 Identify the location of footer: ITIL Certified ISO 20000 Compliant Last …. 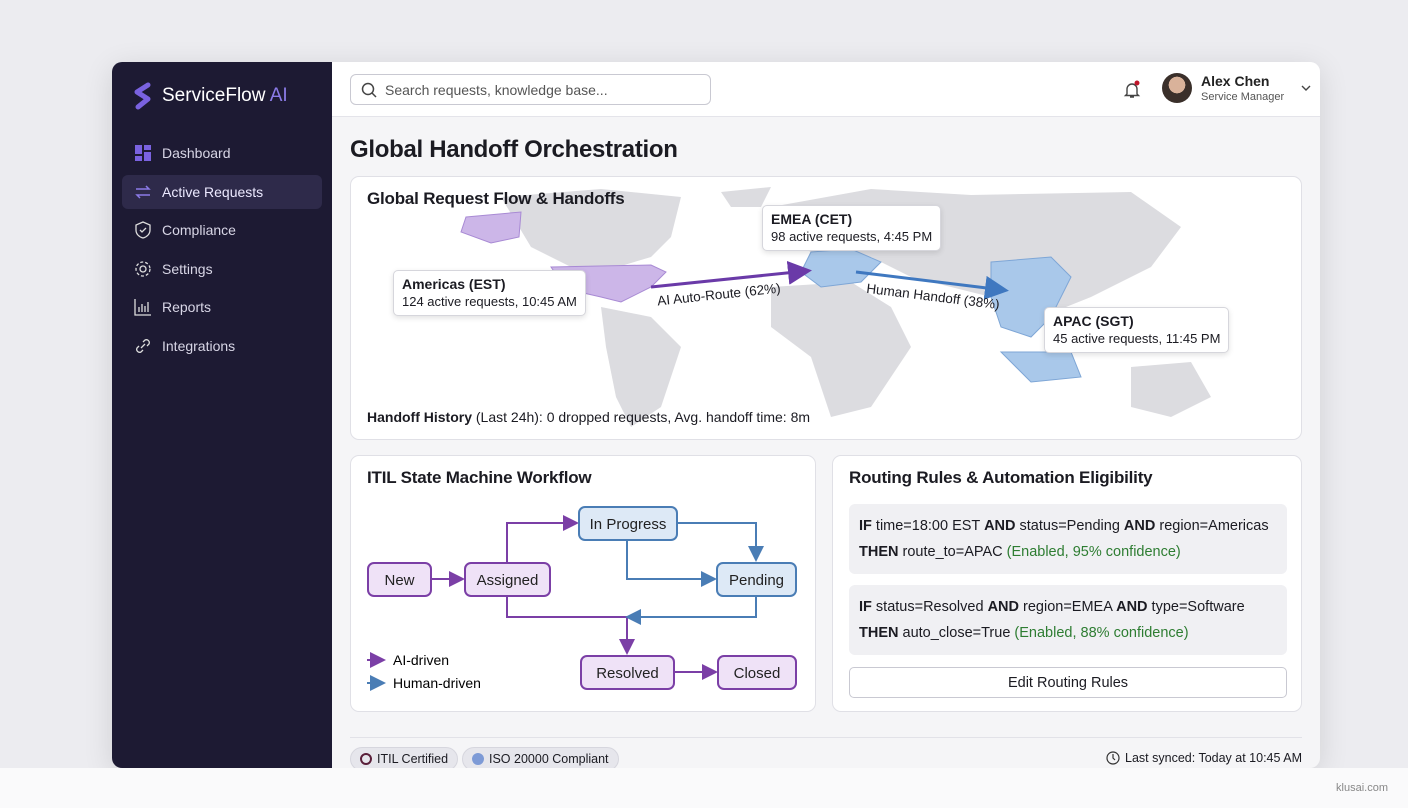
(826, 752).